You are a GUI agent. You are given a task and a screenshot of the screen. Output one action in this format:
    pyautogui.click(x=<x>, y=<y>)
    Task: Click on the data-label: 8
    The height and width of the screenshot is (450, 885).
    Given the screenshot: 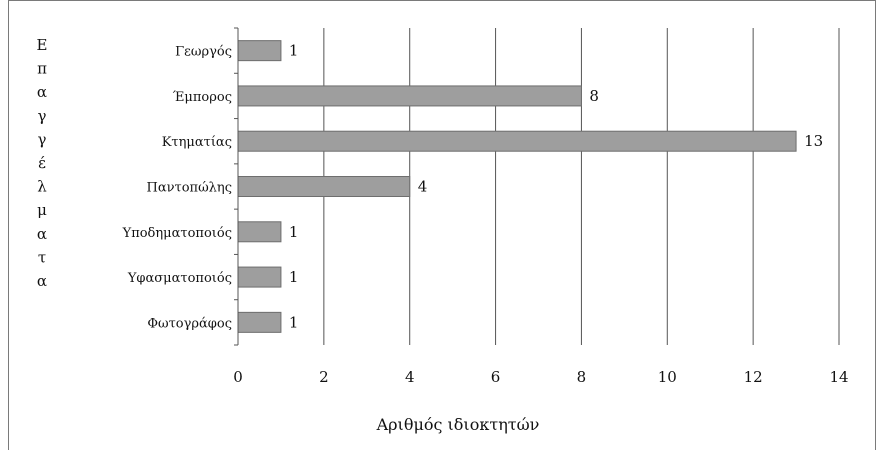 What is the action you would take?
    pyautogui.click(x=594, y=96)
    